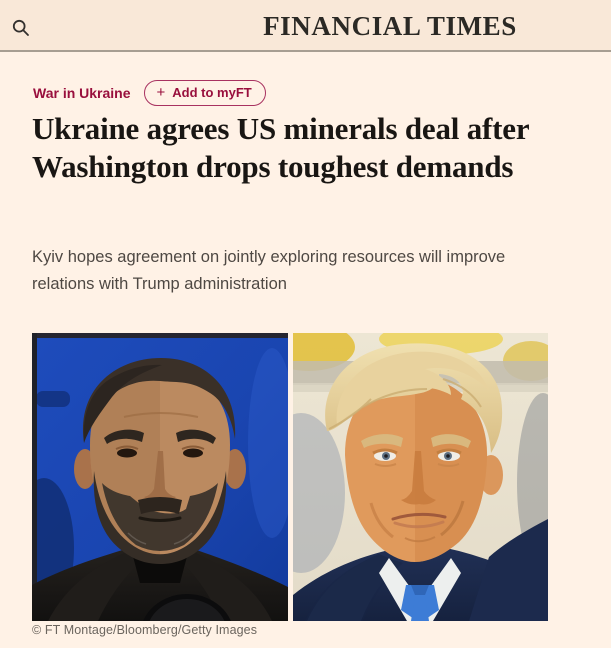 The image size is (611, 648). Describe the element at coordinates (82, 93) in the screenshot. I see `topic-tag-link: War in Ukraine` at that location.